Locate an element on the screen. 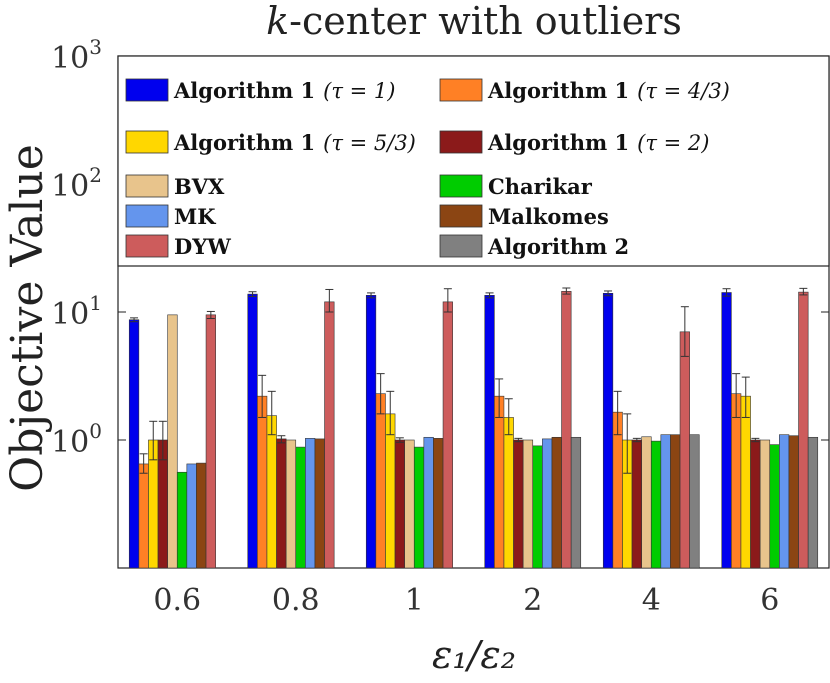 The height and width of the screenshot is (683, 830). legend-label-name: Malkomes is located at coordinates (548, 216).